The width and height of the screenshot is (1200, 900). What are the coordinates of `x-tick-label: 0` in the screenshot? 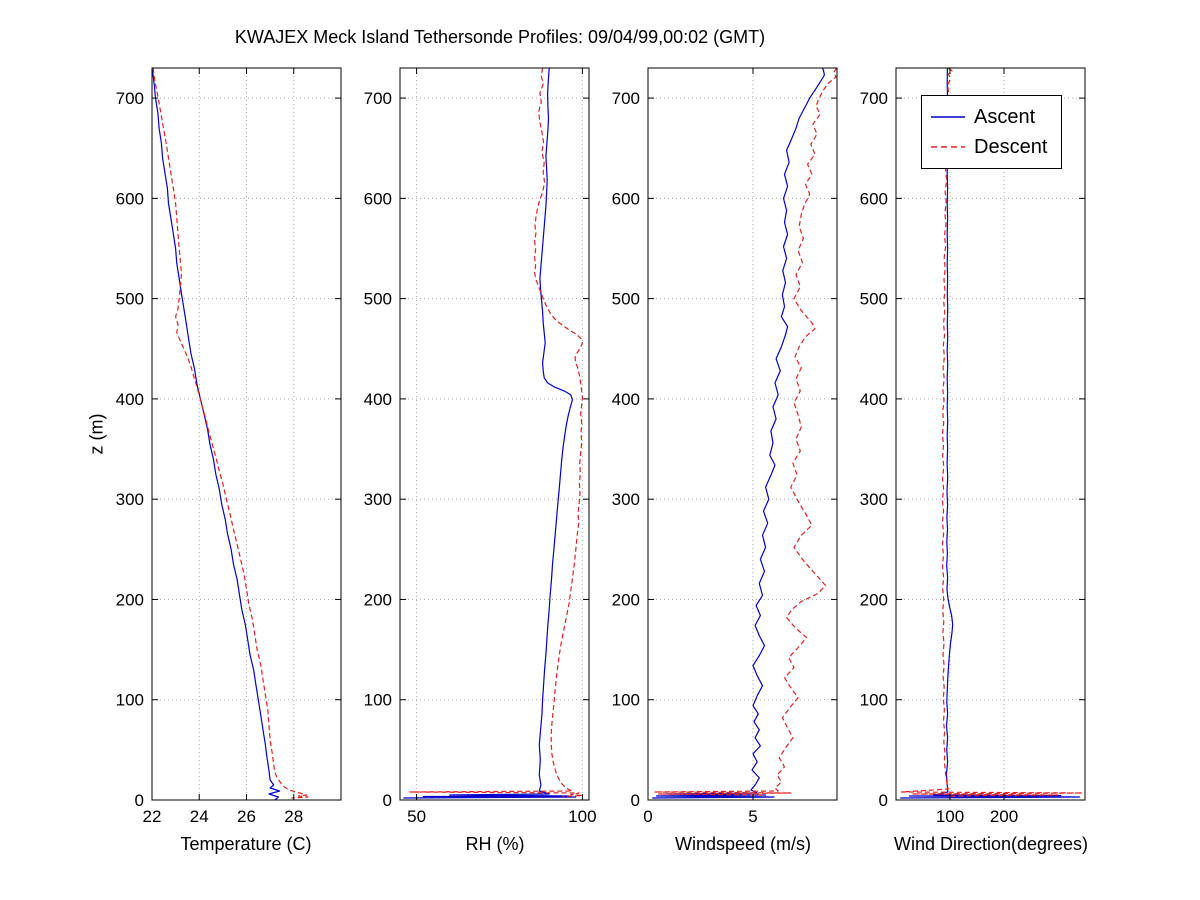 It's located at (647, 816).